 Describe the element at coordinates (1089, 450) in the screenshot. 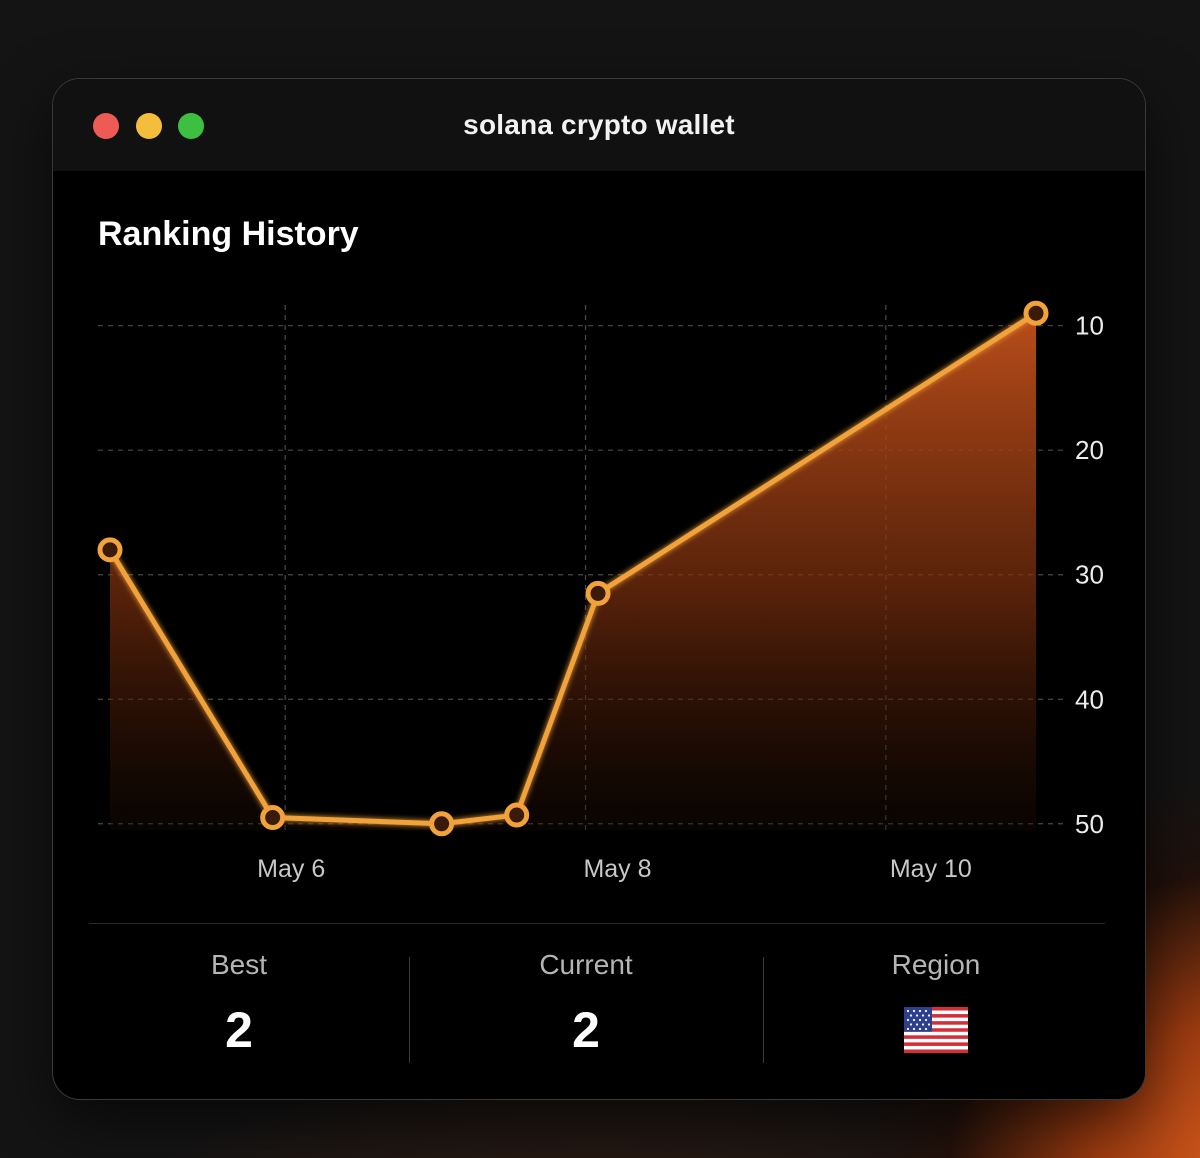

I see `y-tick-label: 20` at that location.